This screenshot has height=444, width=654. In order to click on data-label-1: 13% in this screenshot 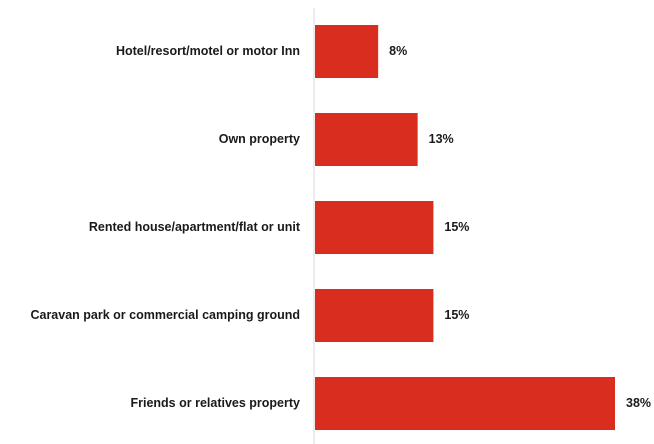, I will do `click(441, 139)`.